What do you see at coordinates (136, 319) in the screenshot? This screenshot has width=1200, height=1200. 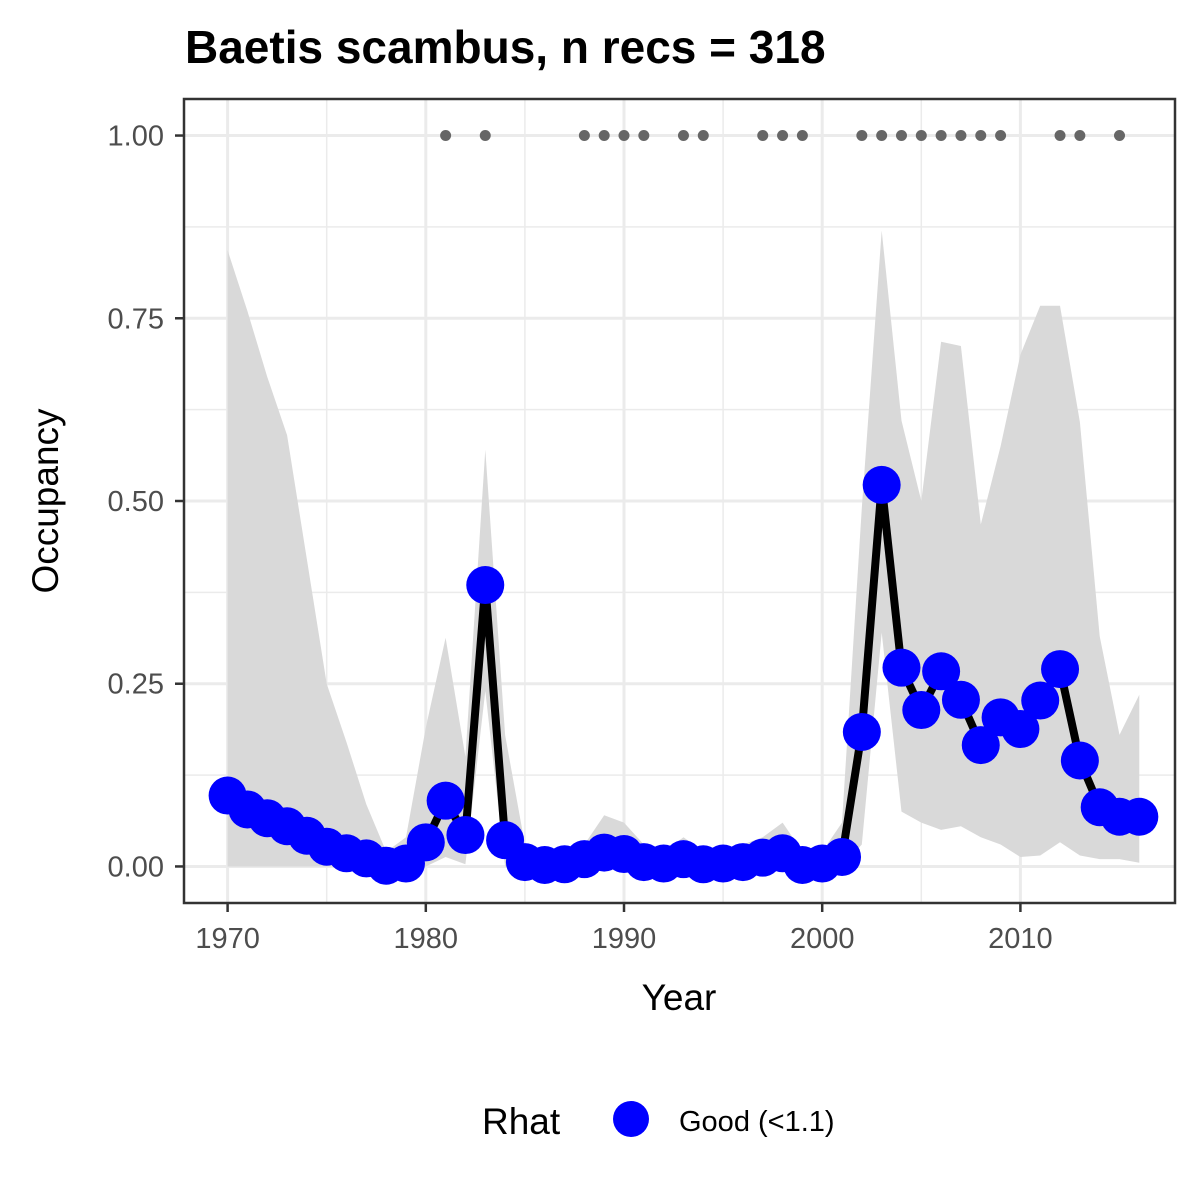 I see `y-tick-label: 0.75` at bounding box center [136, 319].